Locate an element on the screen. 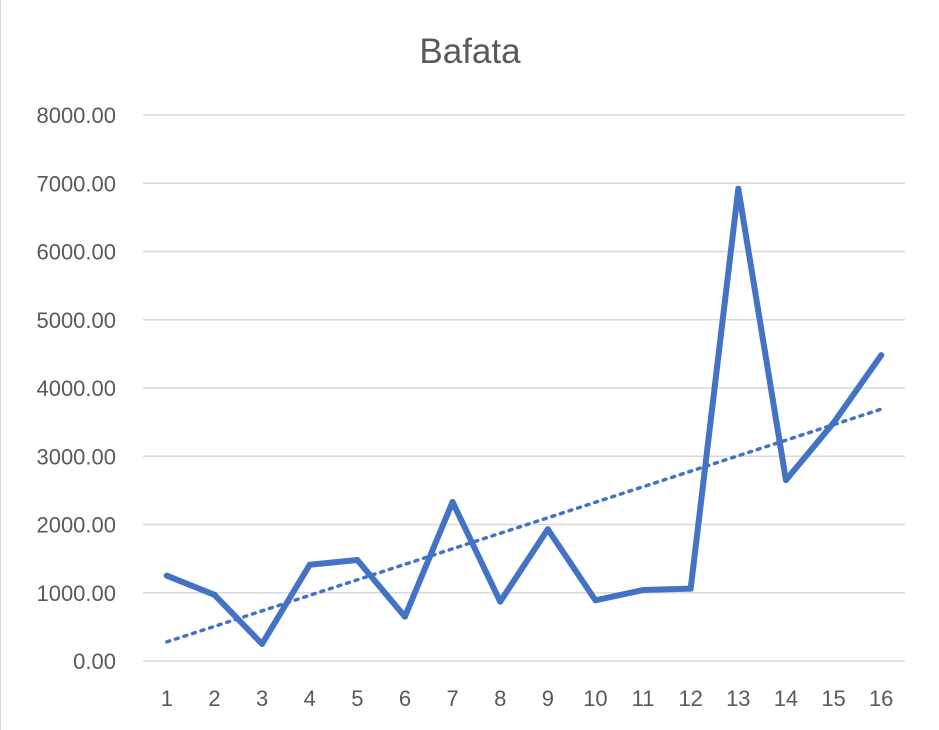  x-tick-label: 10 is located at coordinates (595, 698).